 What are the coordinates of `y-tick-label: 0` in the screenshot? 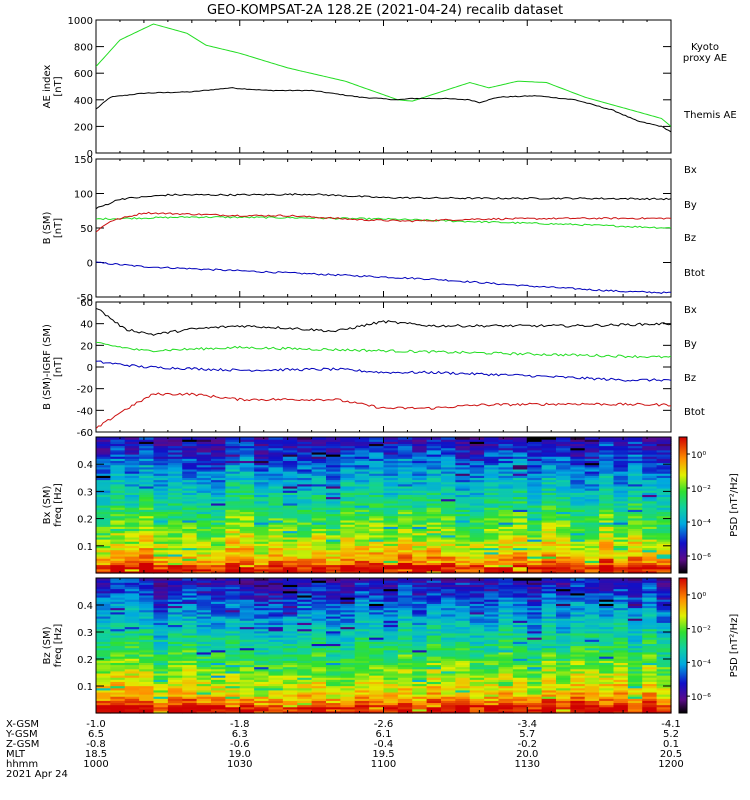 It's located at (90, 368).